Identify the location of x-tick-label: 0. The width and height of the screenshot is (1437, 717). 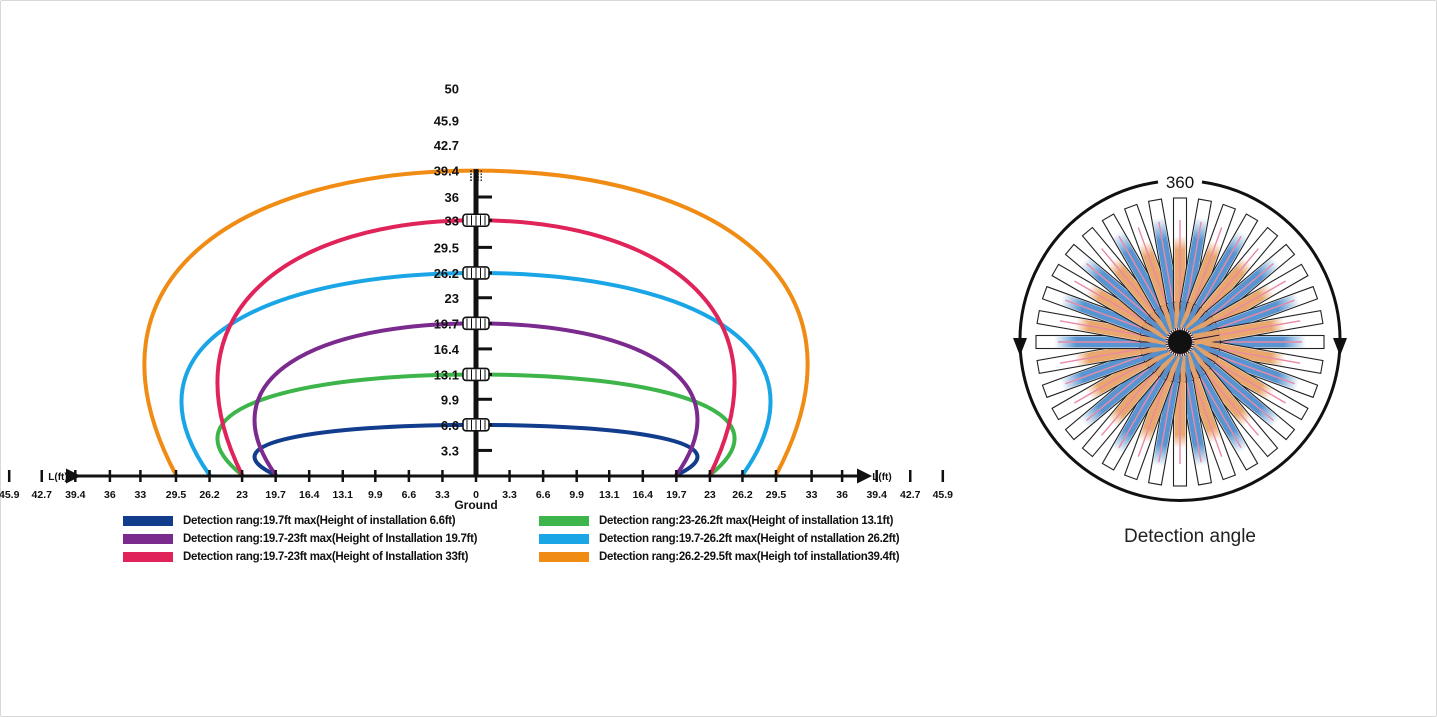
(476, 495).